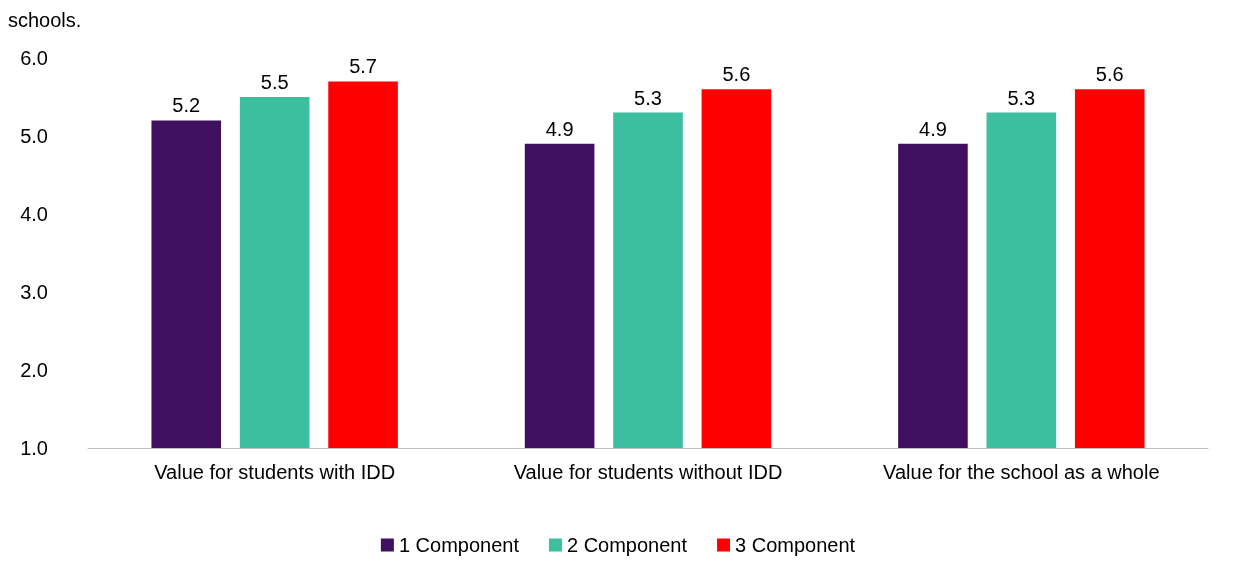  What do you see at coordinates (34, 214) in the screenshot?
I see `y-tick-label: 4.0` at bounding box center [34, 214].